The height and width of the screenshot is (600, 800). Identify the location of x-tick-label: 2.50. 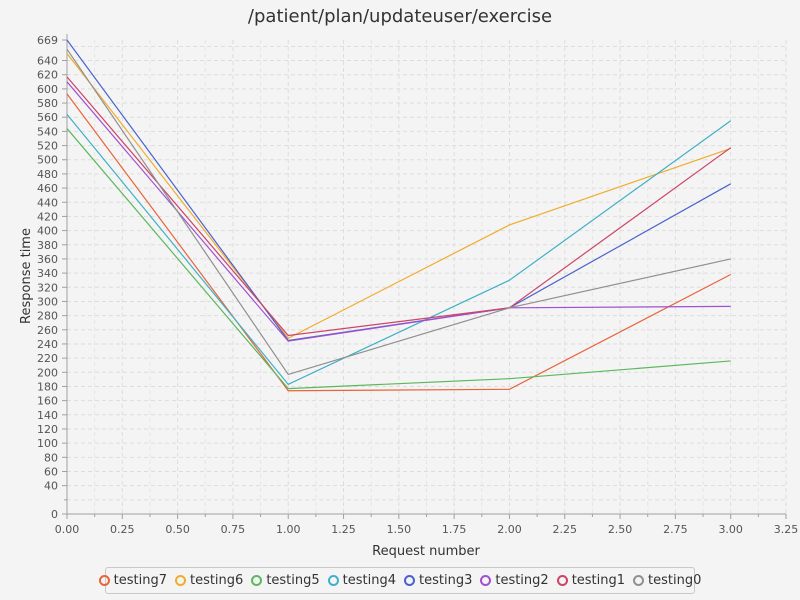
(620, 529).